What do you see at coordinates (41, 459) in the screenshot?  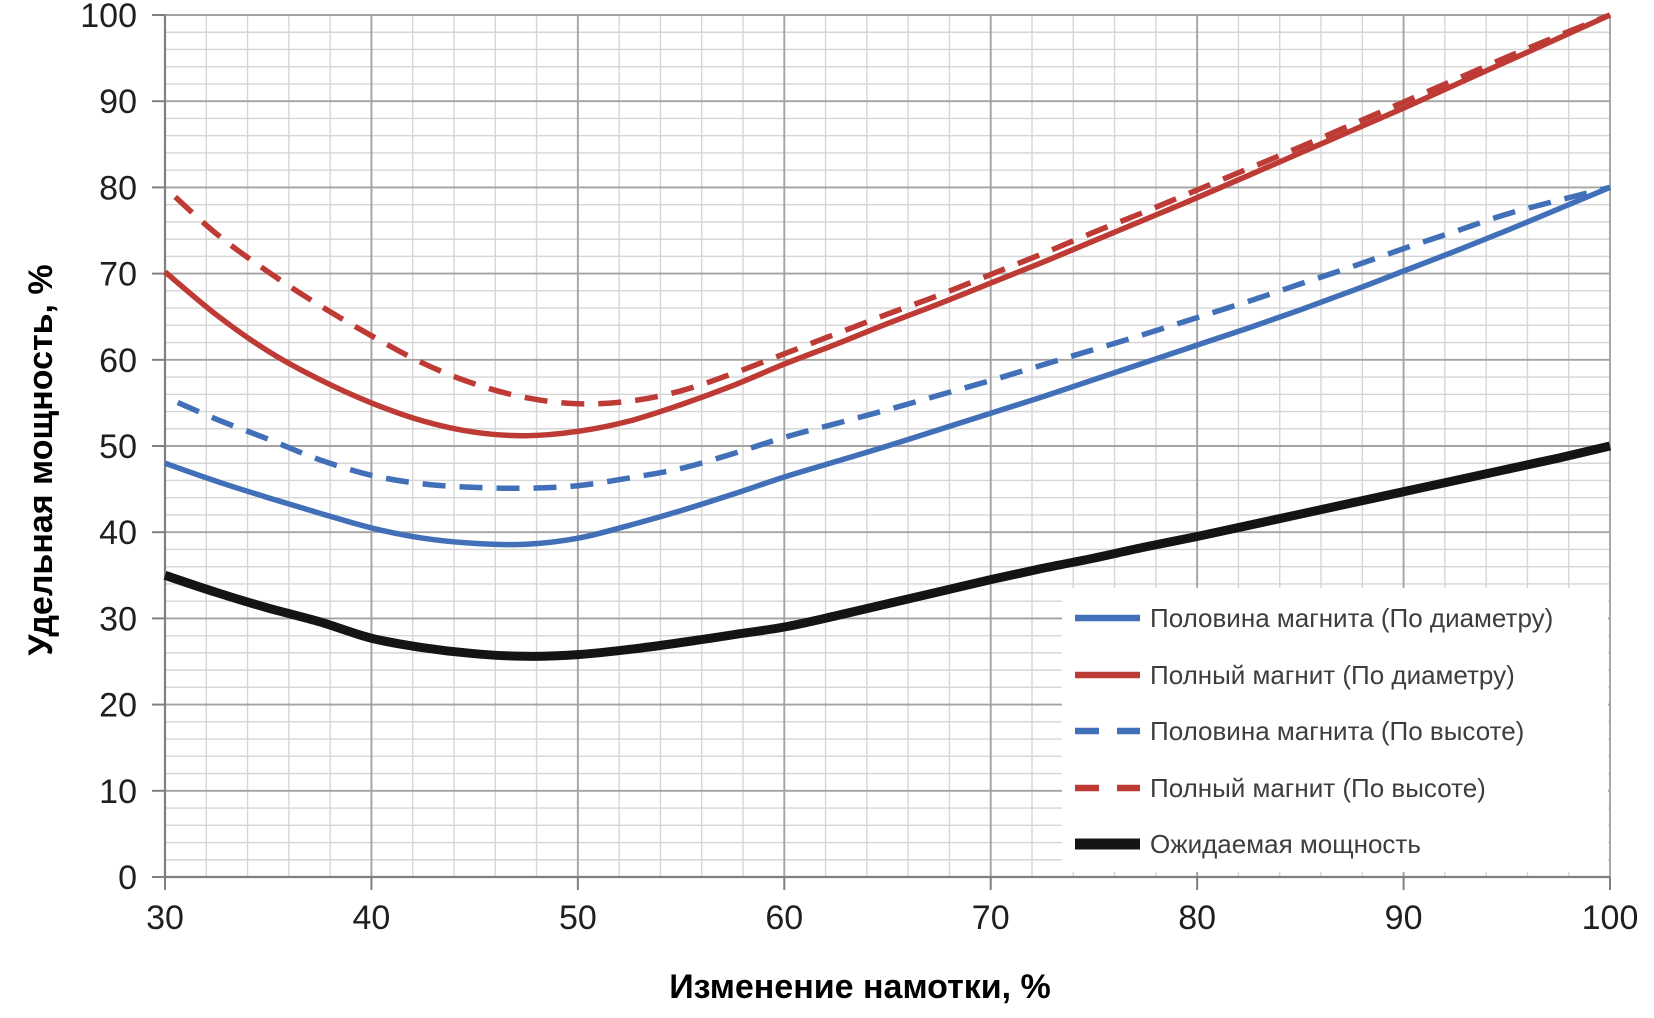 I see `y-axis-title: Удельная мощность, %` at bounding box center [41, 459].